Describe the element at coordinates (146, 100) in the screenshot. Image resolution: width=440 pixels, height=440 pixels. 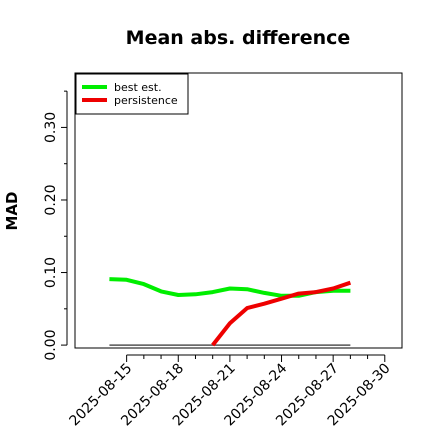
I see `legend-entry: persistence` at that location.